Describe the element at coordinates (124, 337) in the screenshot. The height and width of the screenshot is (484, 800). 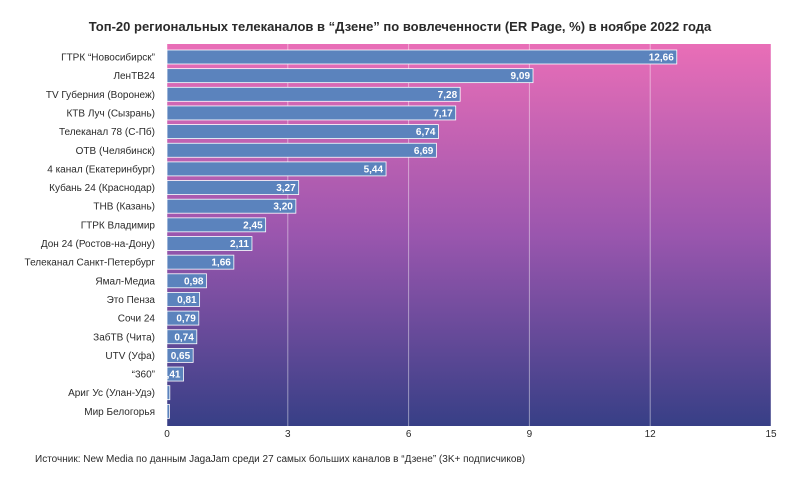
I see `category-label: ЗабТВ (Чита)` at that location.